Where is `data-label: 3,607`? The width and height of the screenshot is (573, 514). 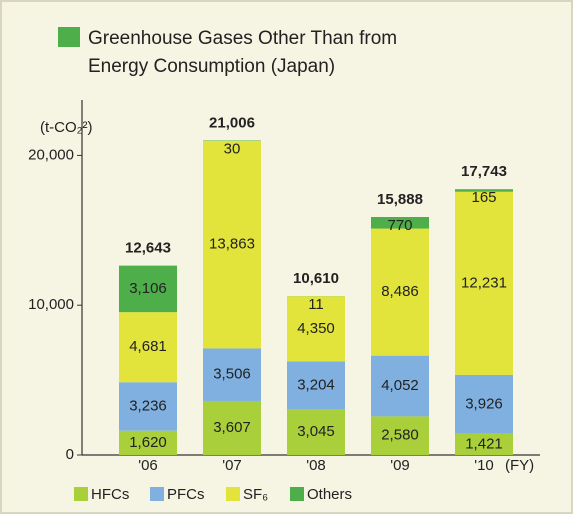
data-label: 3,607 is located at coordinates (232, 427).